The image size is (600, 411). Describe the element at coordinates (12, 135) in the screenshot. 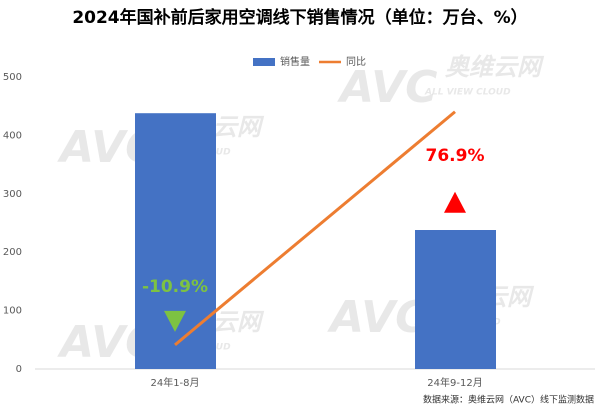

I see `y-tick-label: 400` at that location.